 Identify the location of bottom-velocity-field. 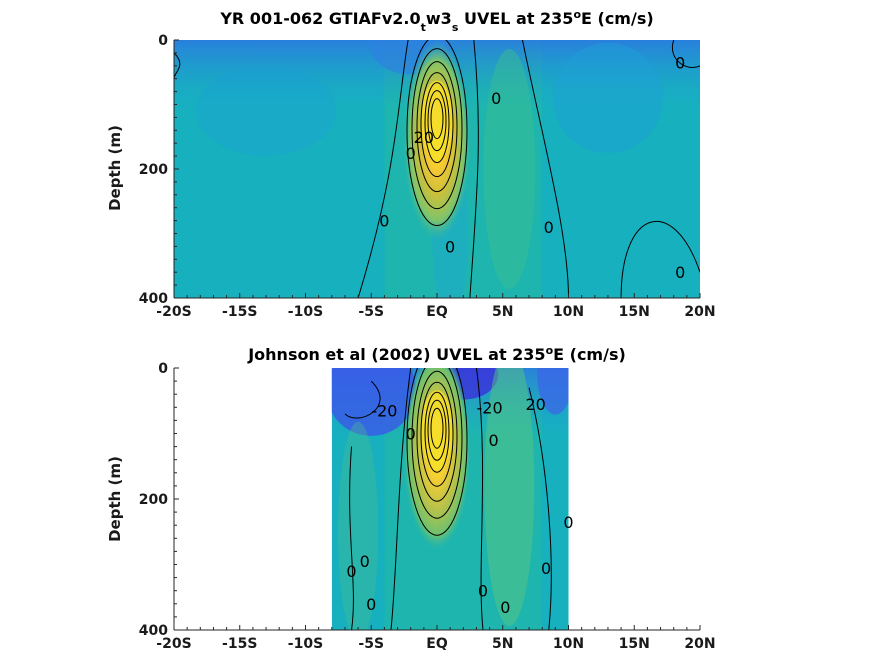
(450, 499).